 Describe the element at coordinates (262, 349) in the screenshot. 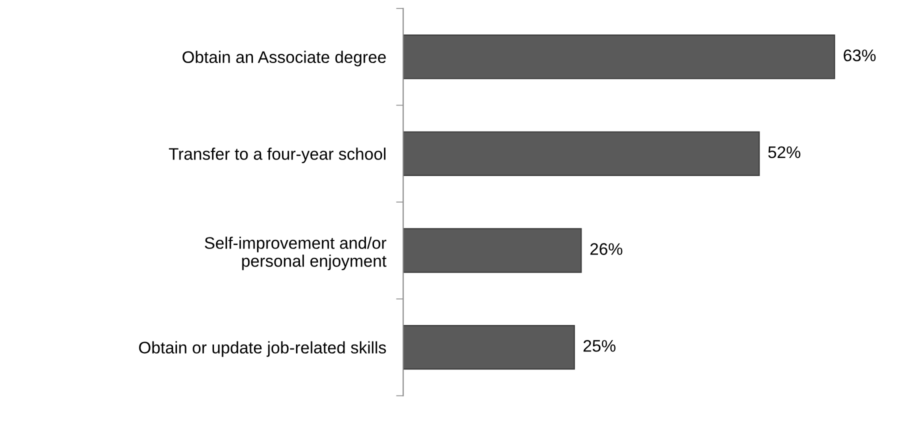

I see `y-tick-label: Obtain or update job-related skills` at that location.